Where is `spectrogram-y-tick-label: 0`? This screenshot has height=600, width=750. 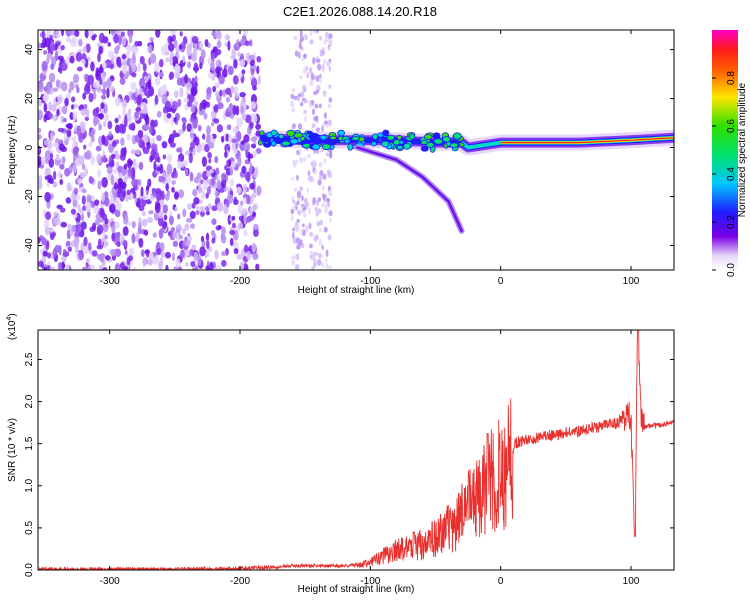
spectrogram-y-tick-label: 0 is located at coordinates (29, 147).